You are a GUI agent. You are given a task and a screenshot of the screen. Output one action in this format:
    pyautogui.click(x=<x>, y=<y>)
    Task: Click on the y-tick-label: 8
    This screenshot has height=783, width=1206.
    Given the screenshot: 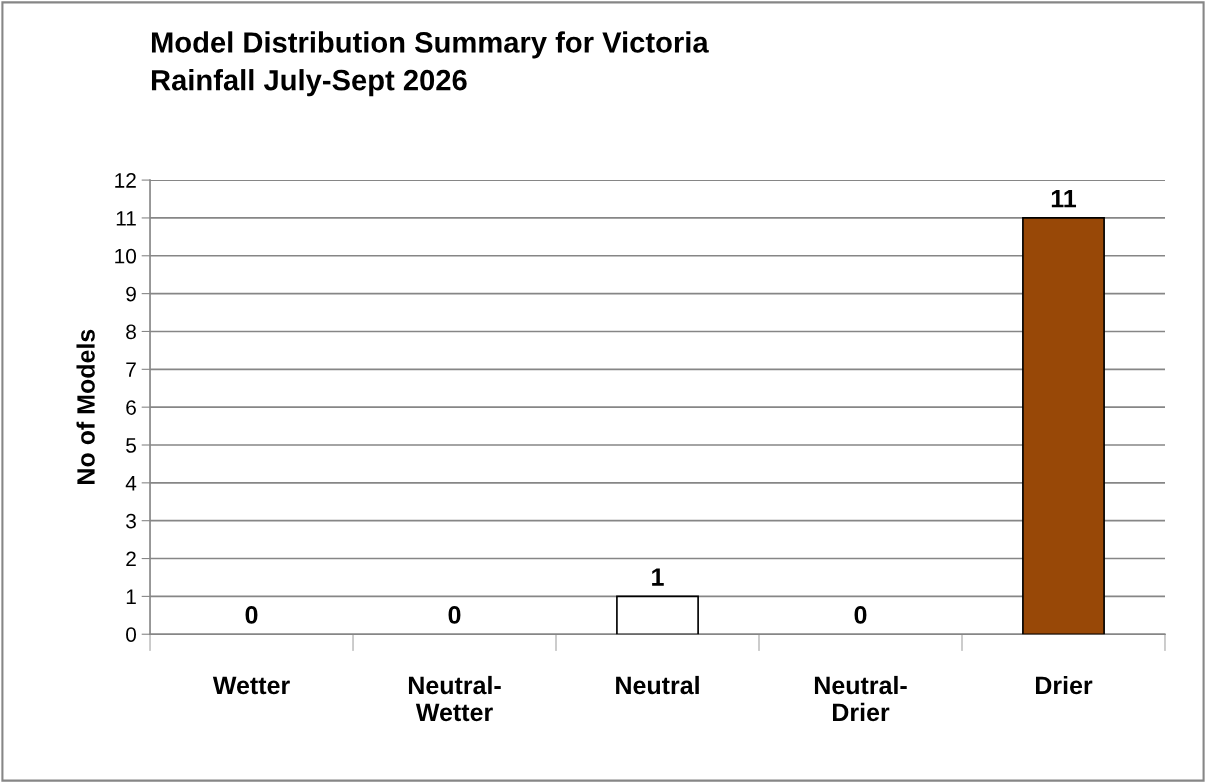 What is the action you would take?
    pyautogui.click(x=131, y=332)
    